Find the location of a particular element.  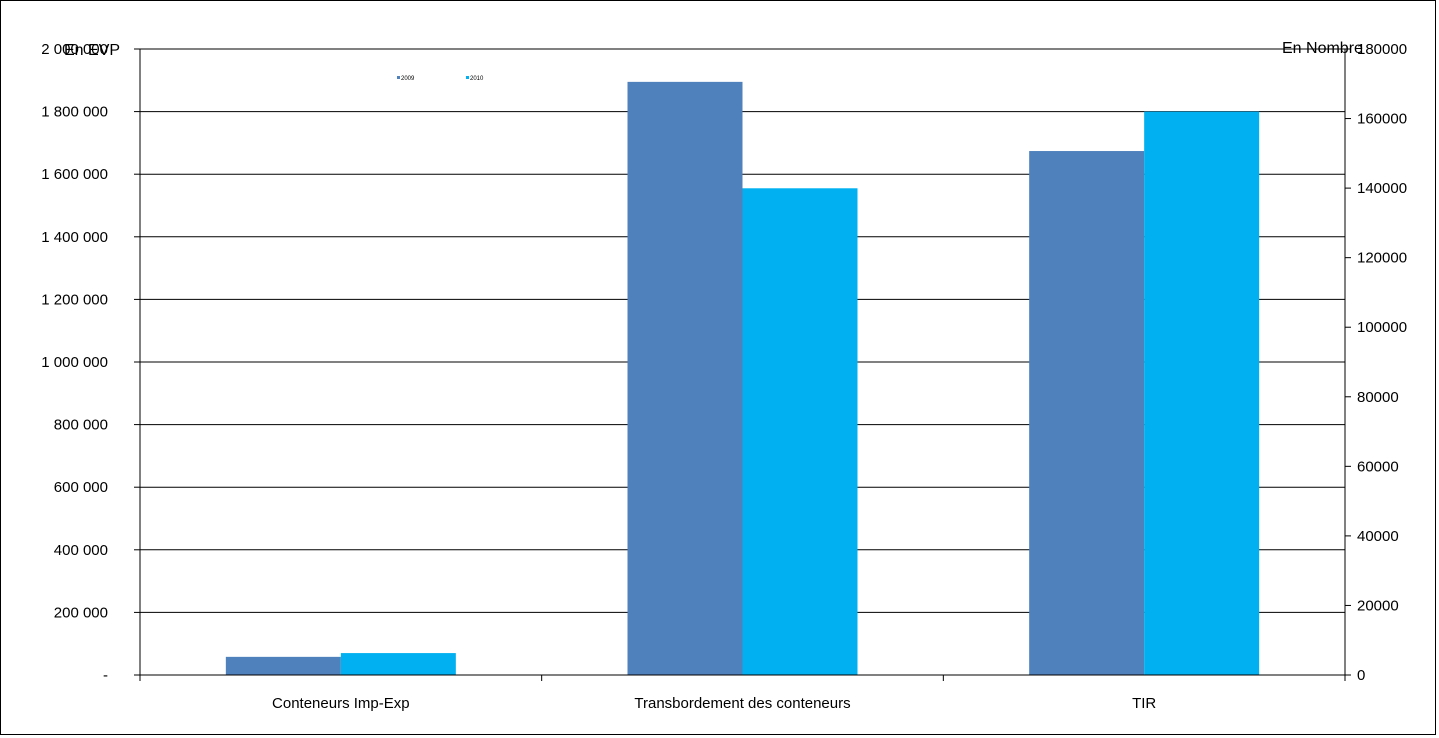

y-right-tick-label: 160000 is located at coordinates (1382, 119).